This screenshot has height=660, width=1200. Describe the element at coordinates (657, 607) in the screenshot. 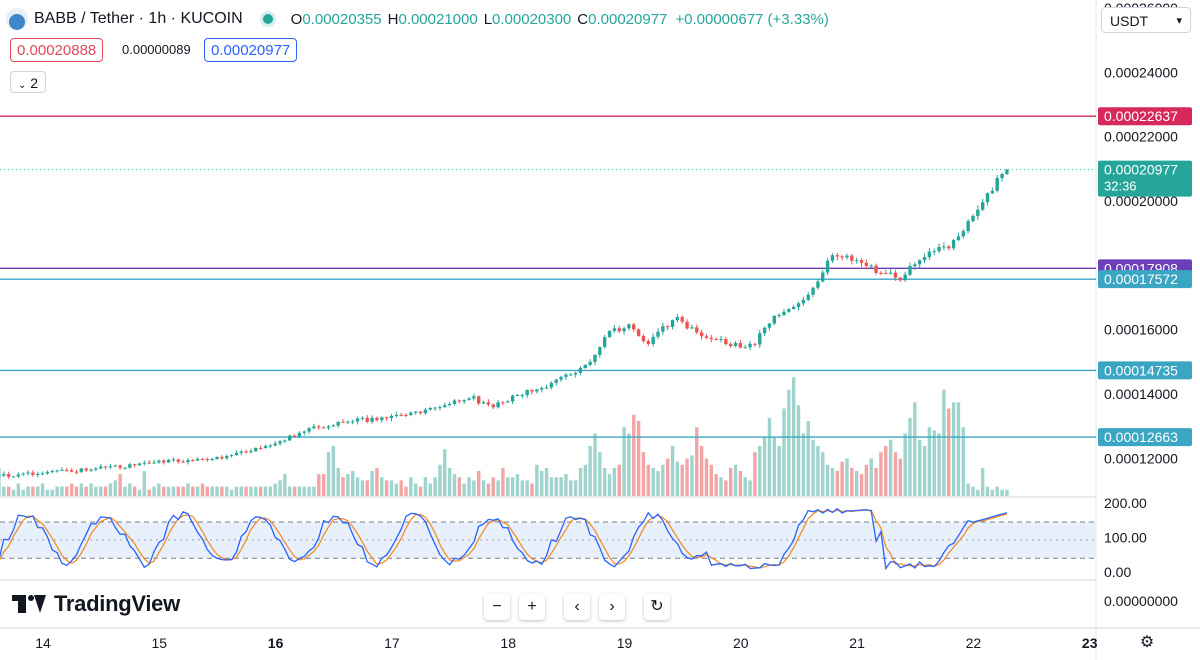

I see `reset-chart-button: ↻` at that location.